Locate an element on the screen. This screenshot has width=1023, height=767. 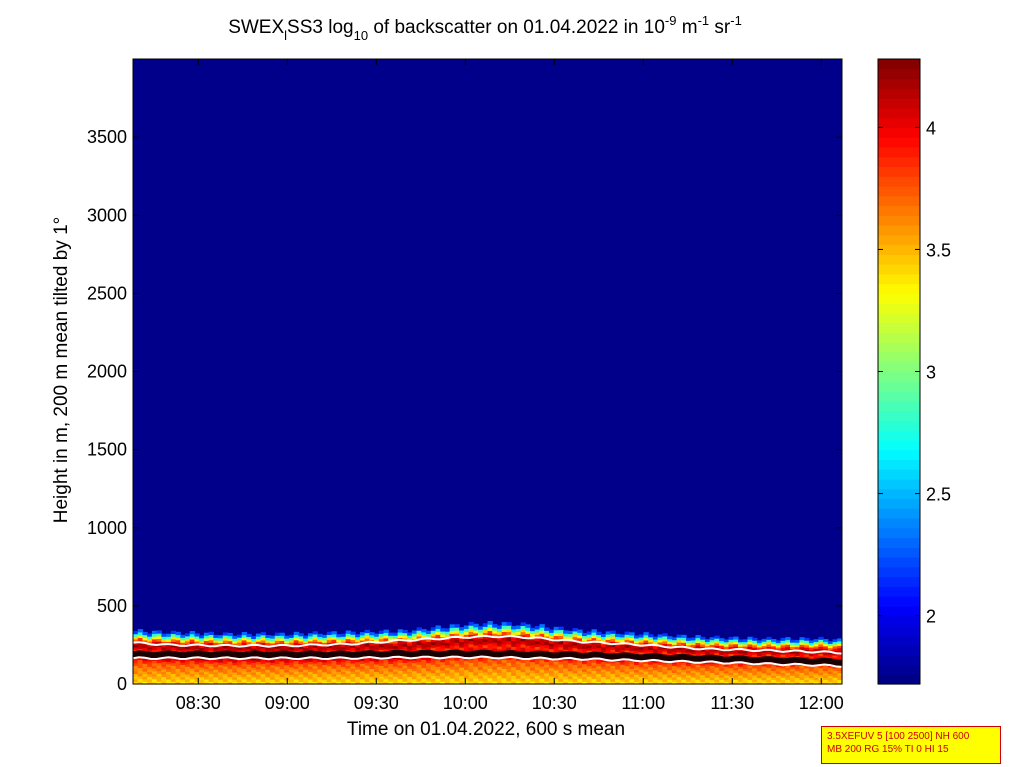
colorbar-tick-label: 2.5 is located at coordinates (938, 495).